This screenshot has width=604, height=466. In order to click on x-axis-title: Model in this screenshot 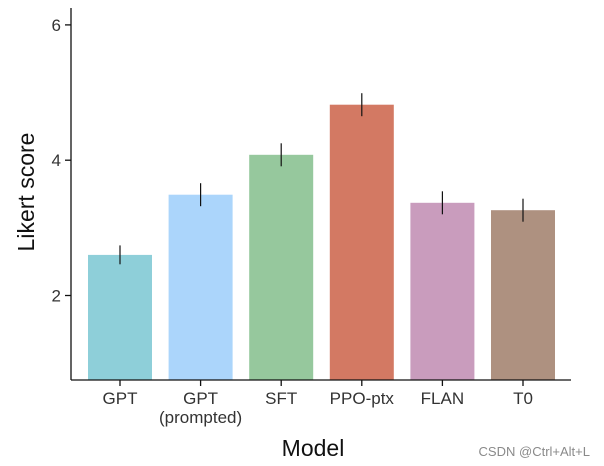, I will do `click(313, 448)`.